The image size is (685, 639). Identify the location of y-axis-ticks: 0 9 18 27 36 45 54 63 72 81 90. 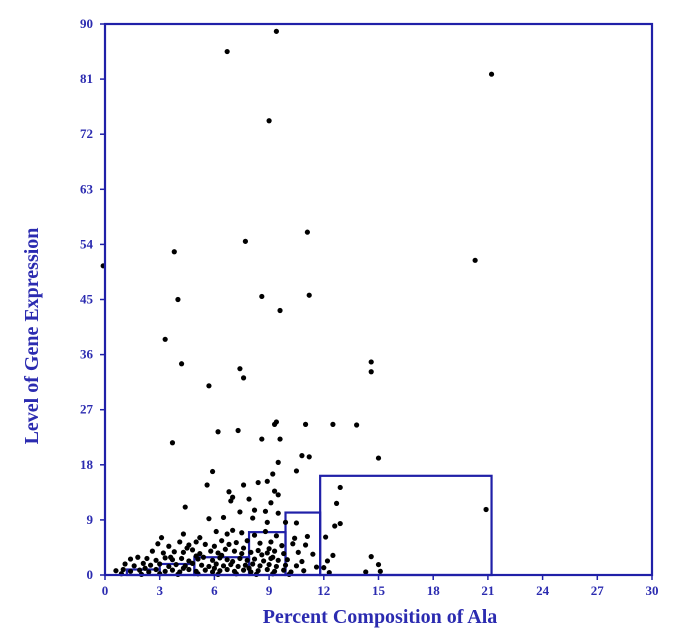
(92, 299).